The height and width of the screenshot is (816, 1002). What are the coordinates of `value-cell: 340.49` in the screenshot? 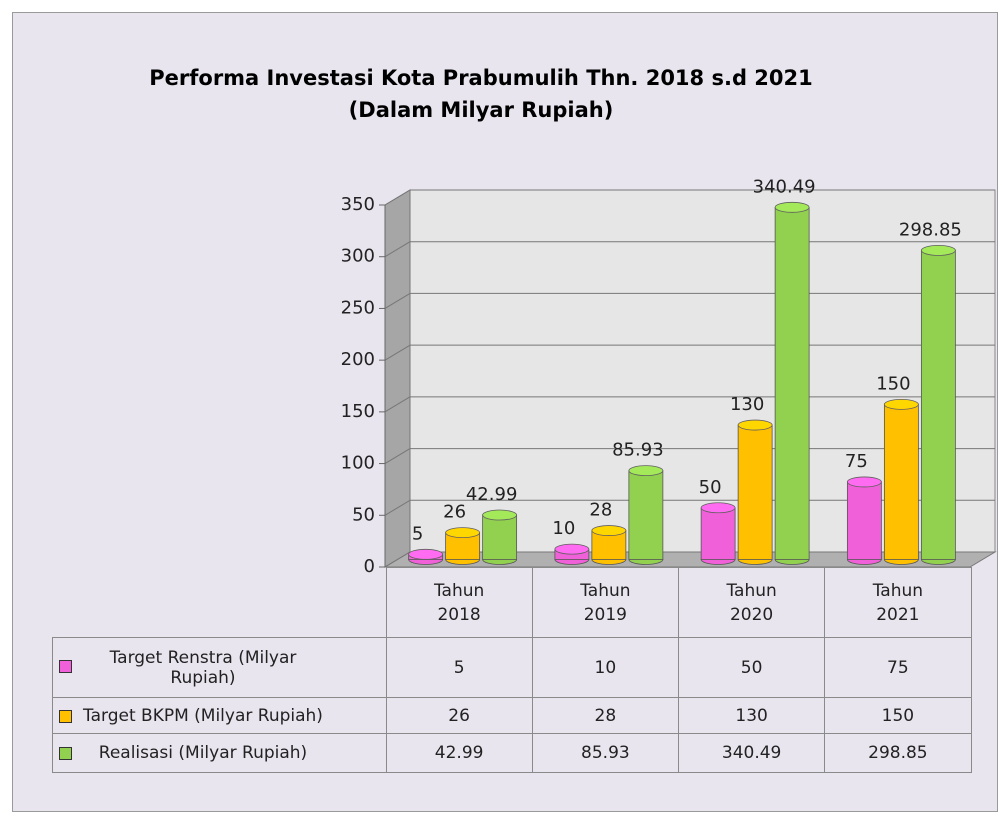 It's located at (751, 753).